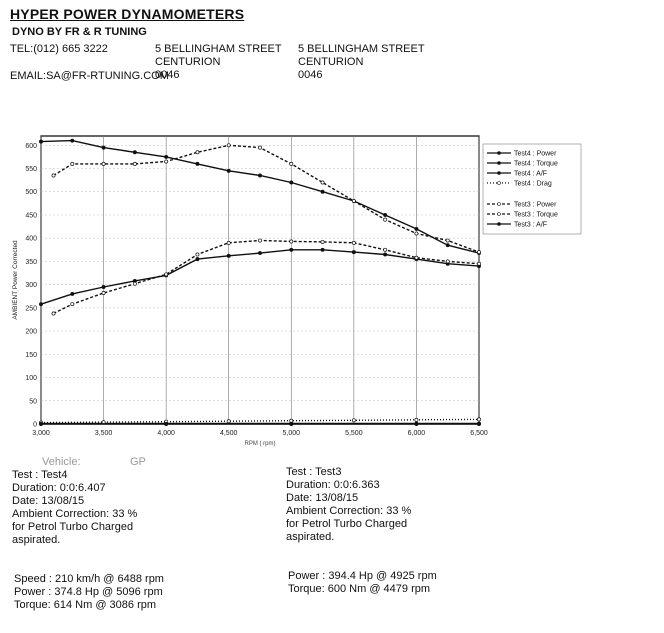 Image resolution: width=664 pixels, height=633 pixels. What do you see at coordinates (73, 527) in the screenshot?
I see `test-left-for: for Petrol Turbo Charged` at bounding box center [73, 527].